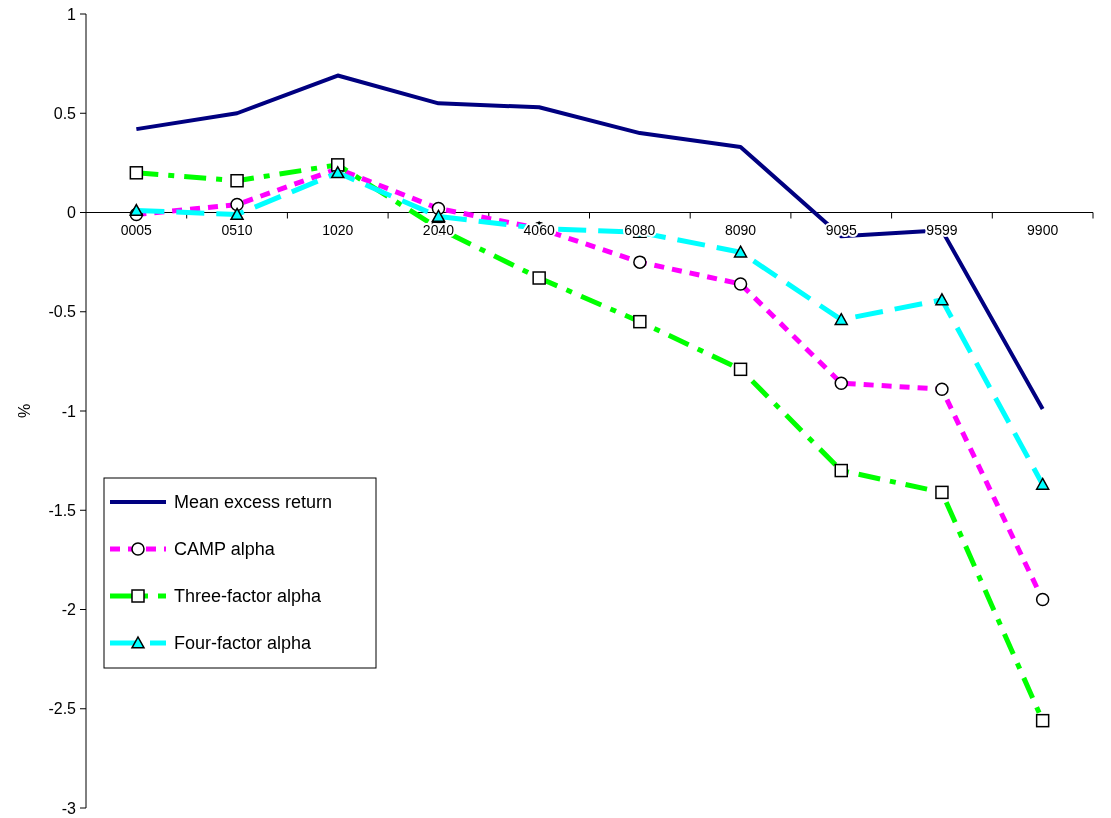 This screenshot has width=1111, height=818. What do you see at coordinates (62, 312) in the screenshot?
I see `y-tick-label: -0.5` at bounding box center [62, 312].